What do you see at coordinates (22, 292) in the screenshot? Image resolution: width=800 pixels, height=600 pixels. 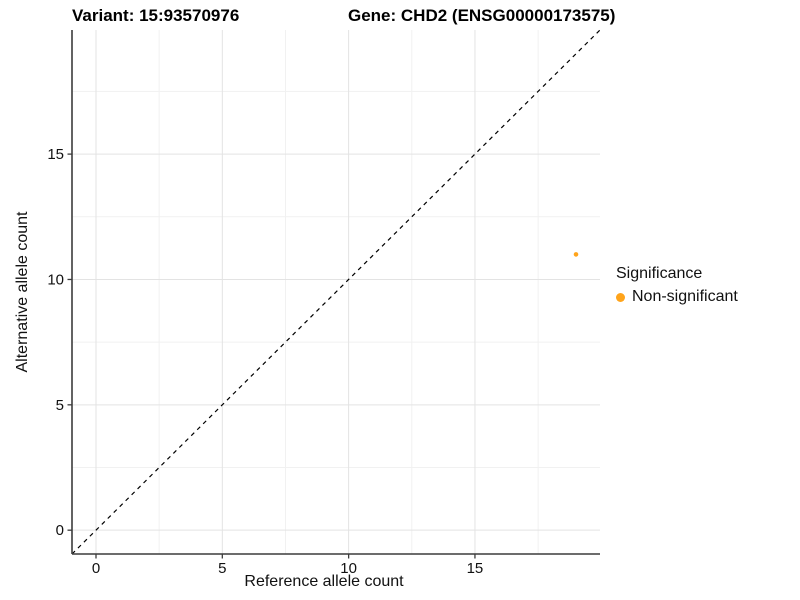 I see `y-axis-title: Alternative allele count` at bounding box center [22, 292].